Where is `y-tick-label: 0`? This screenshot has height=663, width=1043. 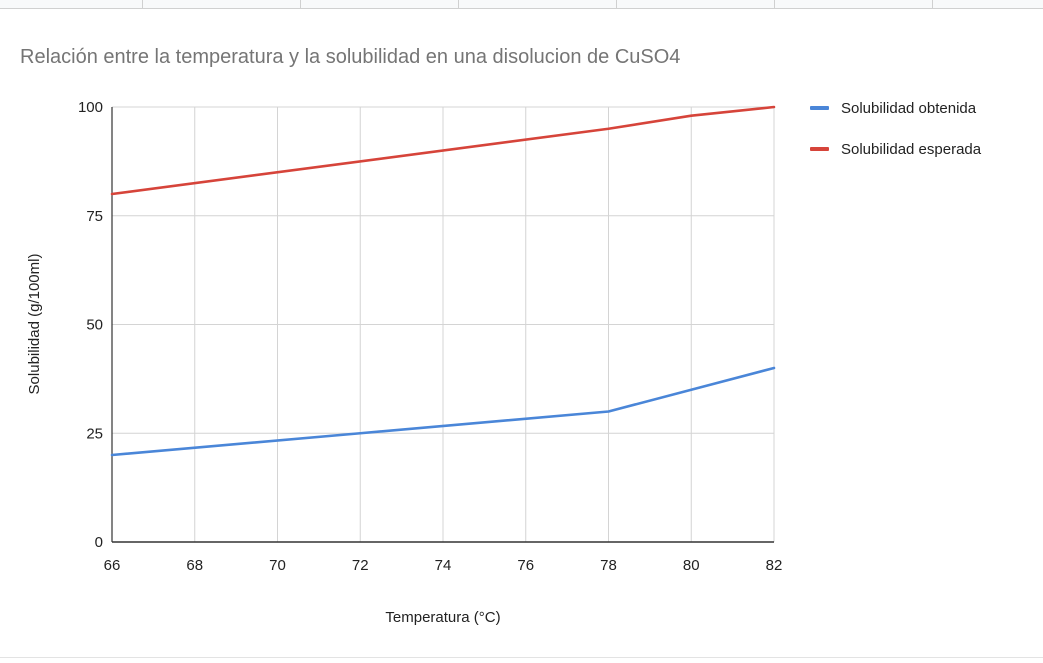 y-tick-label: 0 is located at coordinates (99, 542).